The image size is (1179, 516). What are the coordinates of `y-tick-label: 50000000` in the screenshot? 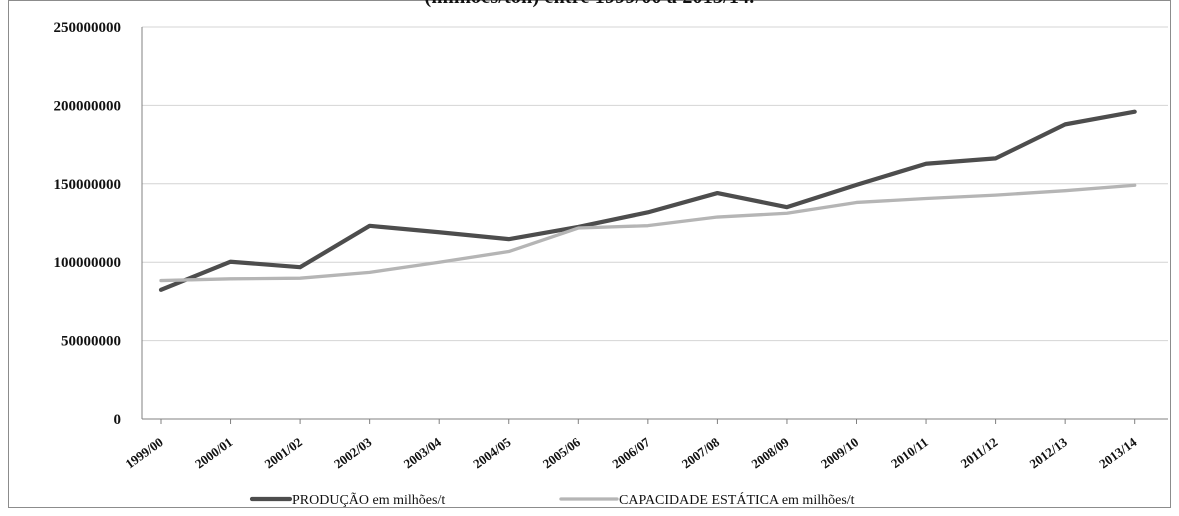 It's located at (91, 342).